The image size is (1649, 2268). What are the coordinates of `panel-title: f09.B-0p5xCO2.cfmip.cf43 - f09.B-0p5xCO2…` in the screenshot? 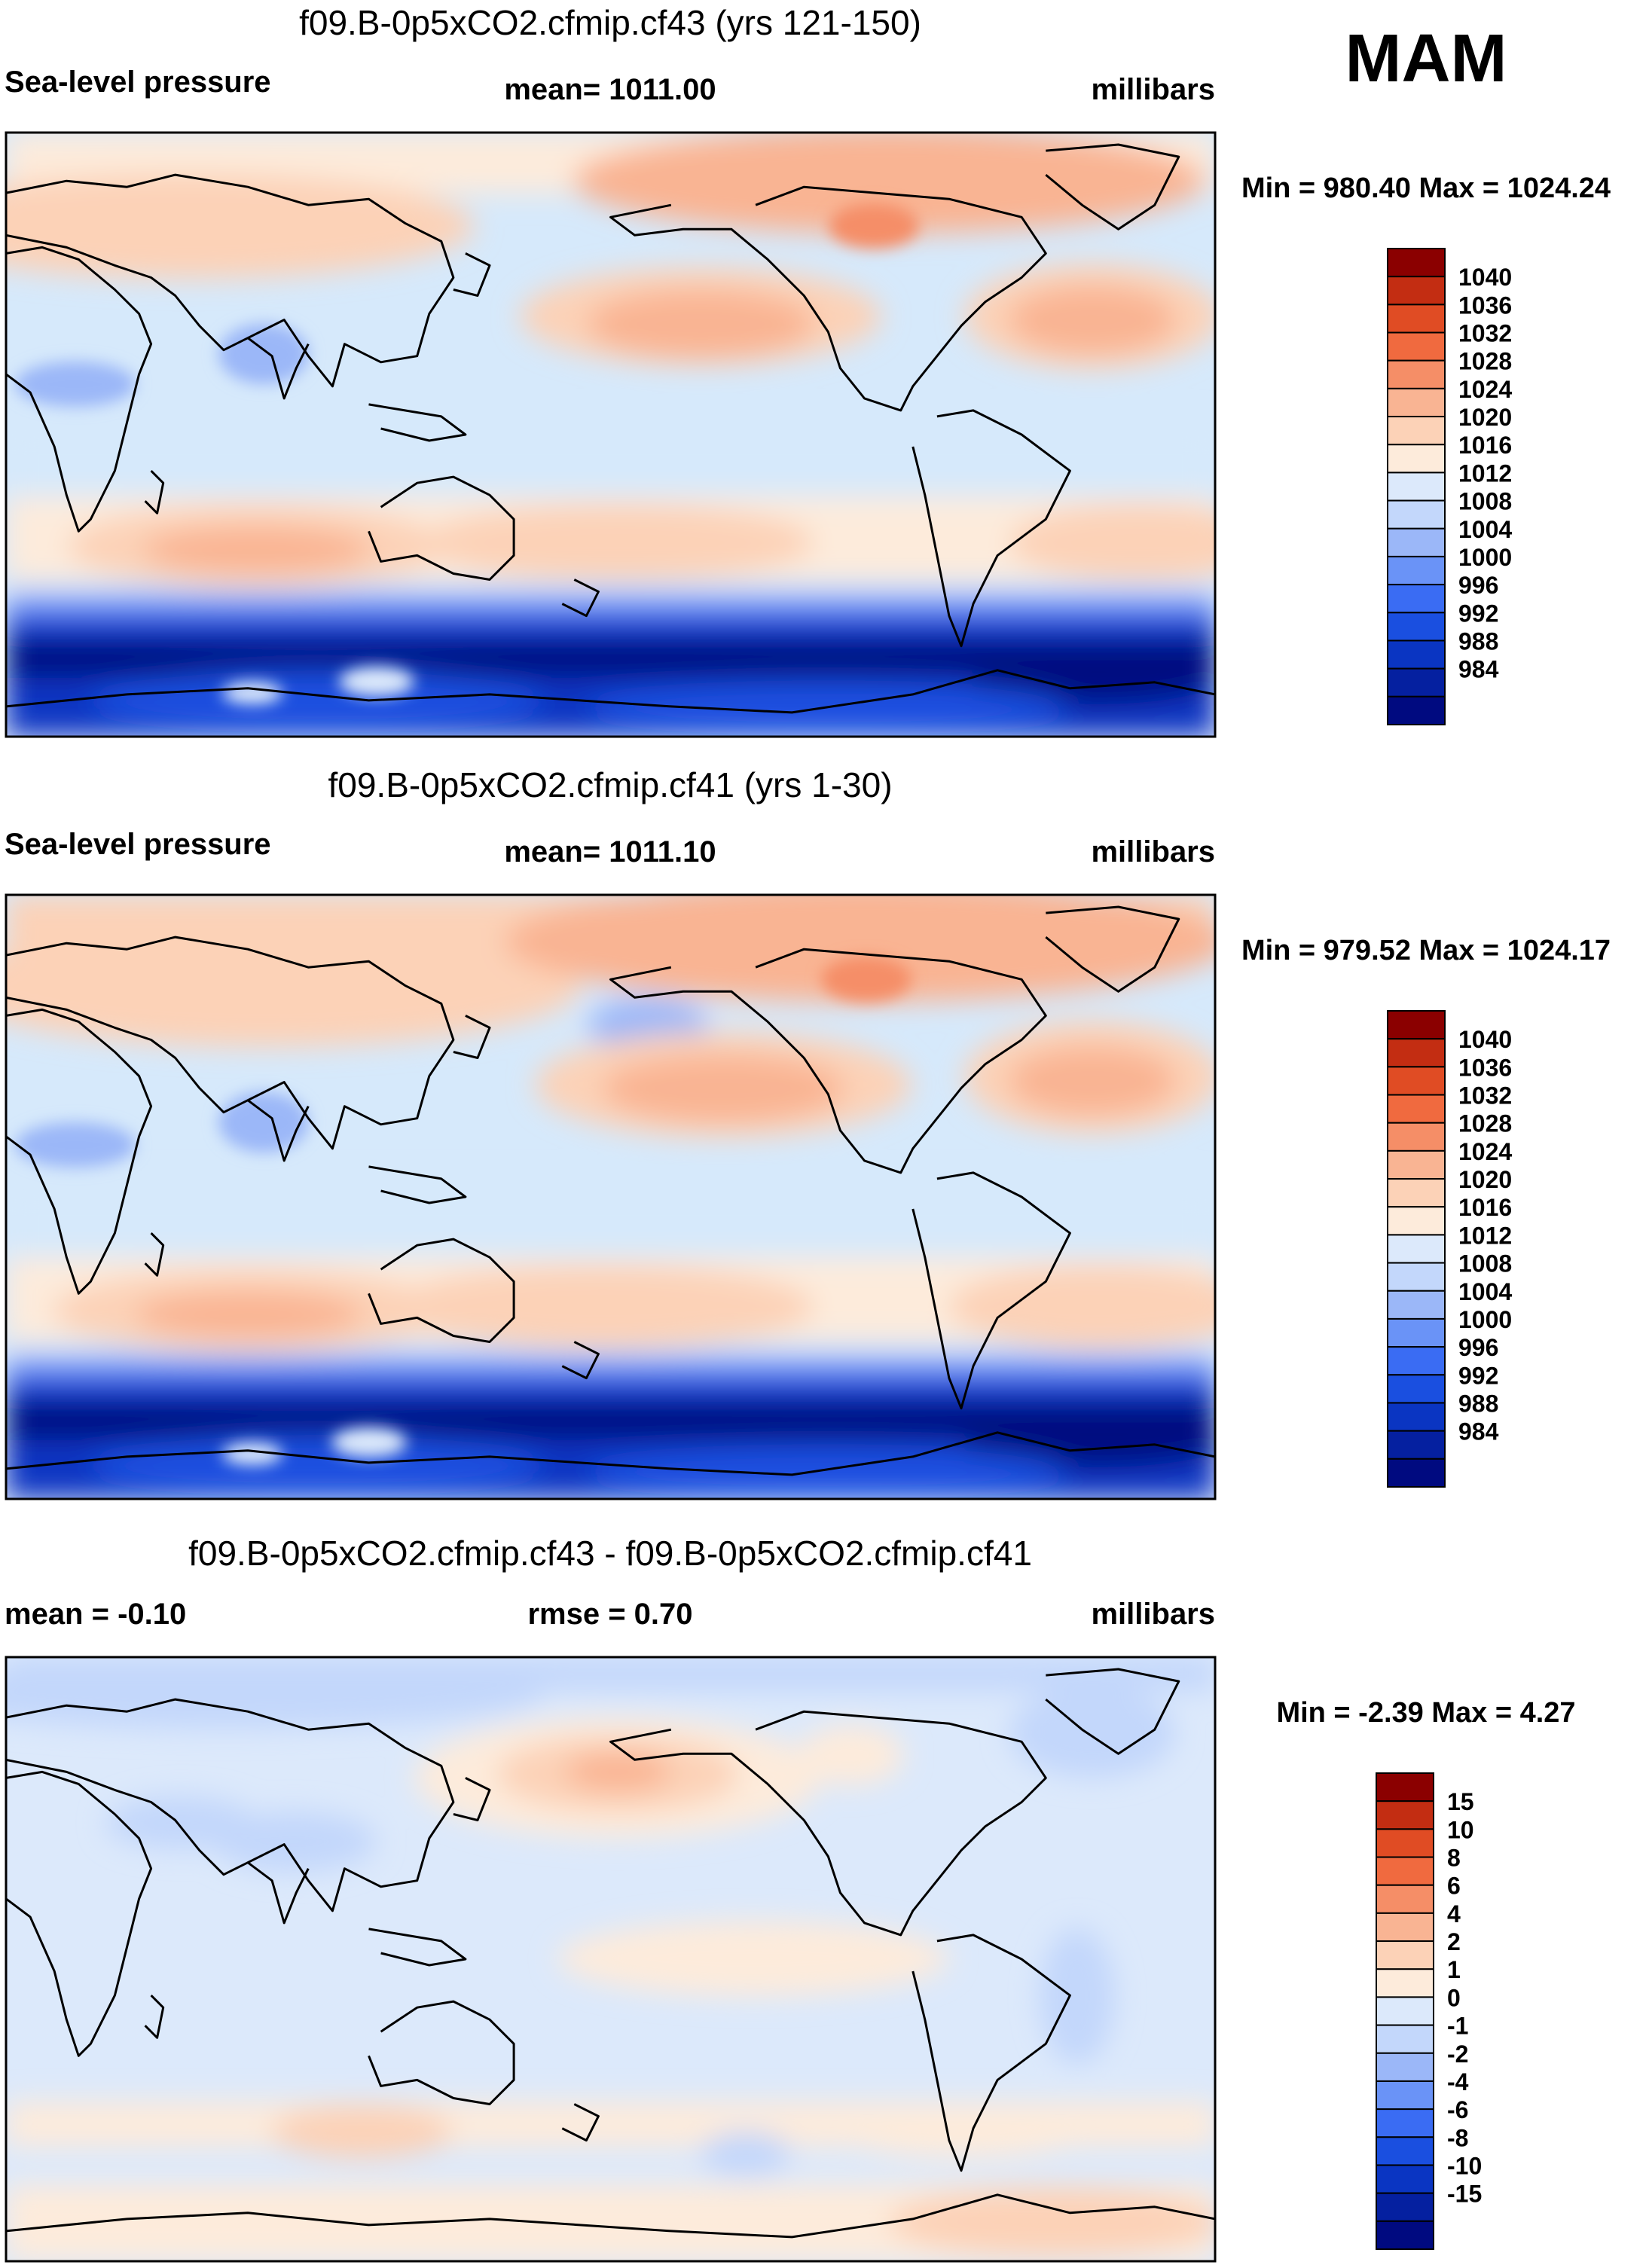 It's located at (610, 1553).